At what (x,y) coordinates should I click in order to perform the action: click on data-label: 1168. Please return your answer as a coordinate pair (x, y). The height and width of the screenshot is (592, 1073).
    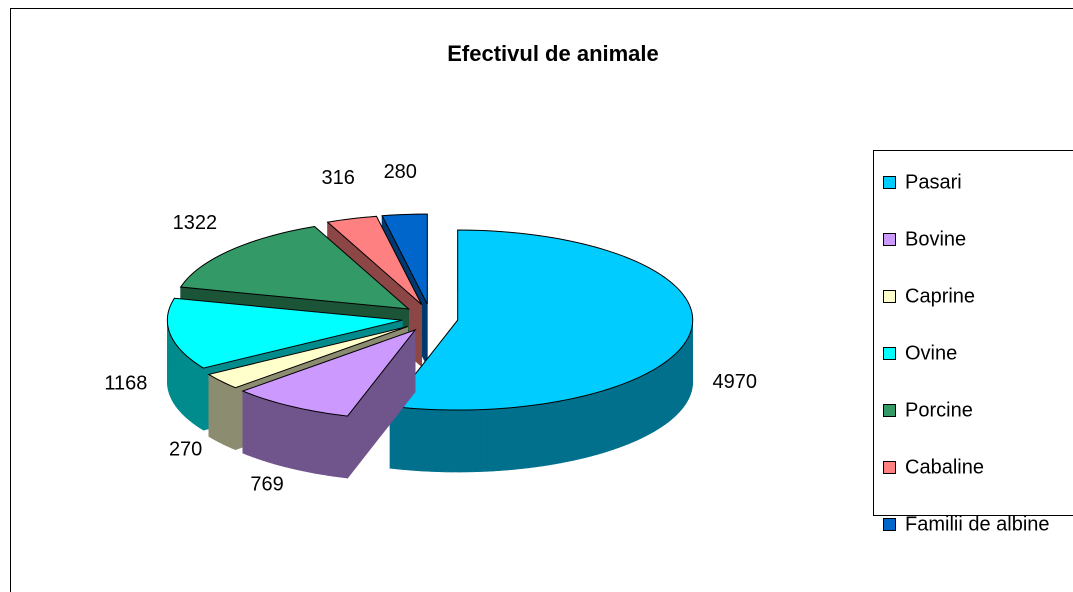
    Looking at the image, I should click on (125, 384).